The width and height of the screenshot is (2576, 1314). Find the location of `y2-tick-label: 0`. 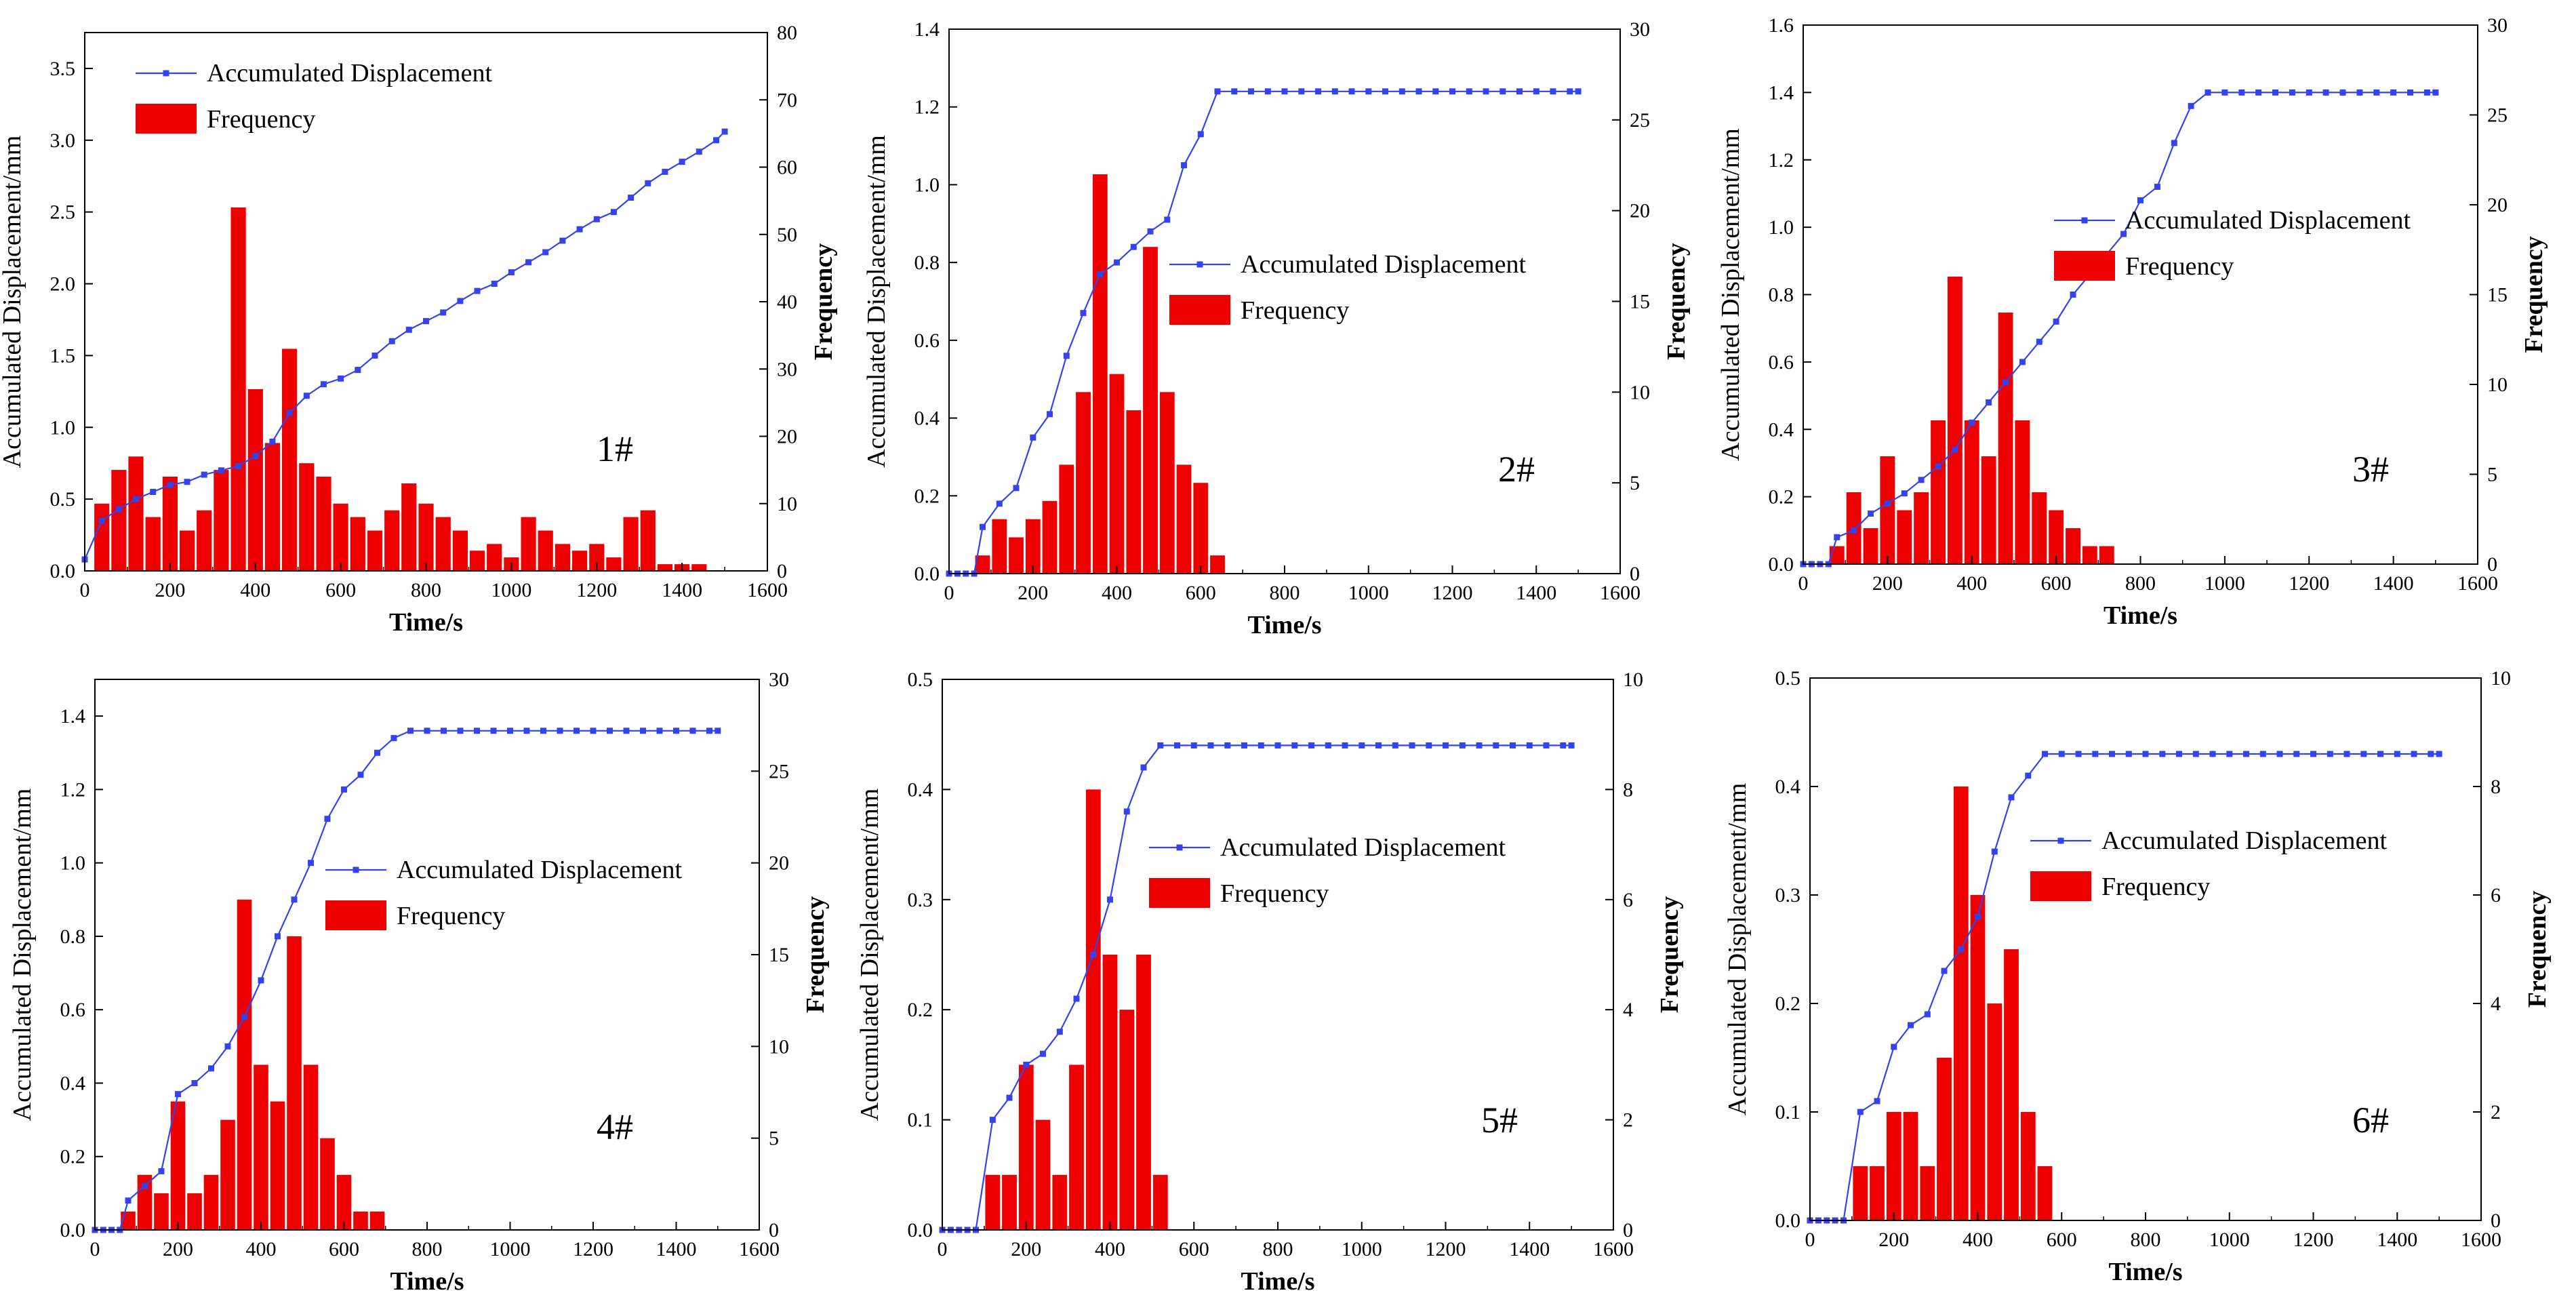

y2-tick-label: 0 is located at coordinates (774, 1230).